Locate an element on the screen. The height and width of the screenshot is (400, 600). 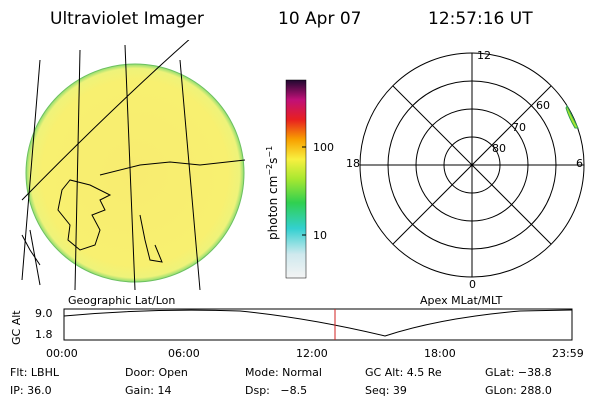
mlt-label: 0 is located at coordinates (472, 284).